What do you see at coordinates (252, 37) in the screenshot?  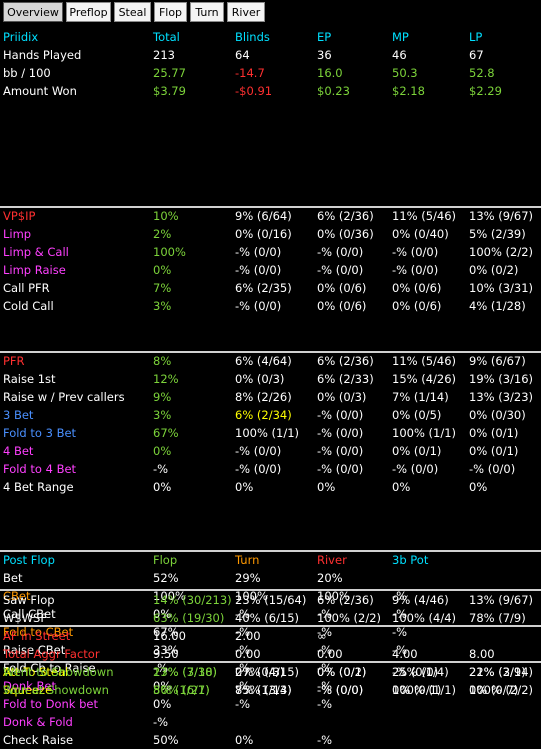 I see `stat-value-blinds: Blinds` at bounding box center [252, 37].